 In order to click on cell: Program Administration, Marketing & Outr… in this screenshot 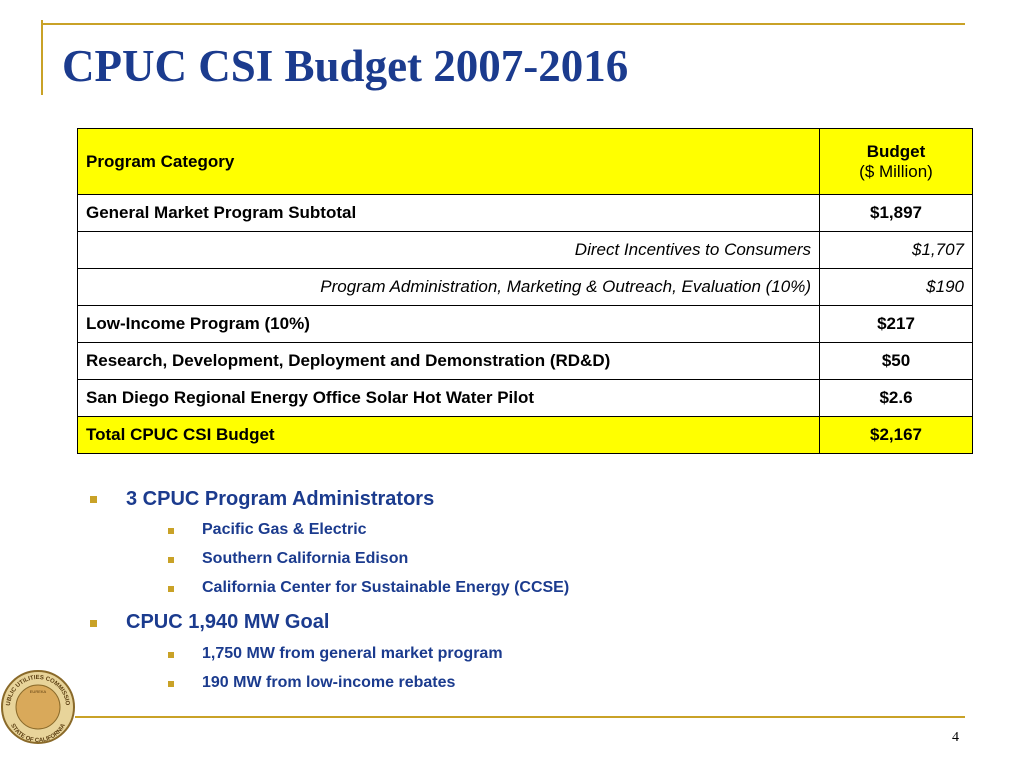, I will do `click(448, 287)`.